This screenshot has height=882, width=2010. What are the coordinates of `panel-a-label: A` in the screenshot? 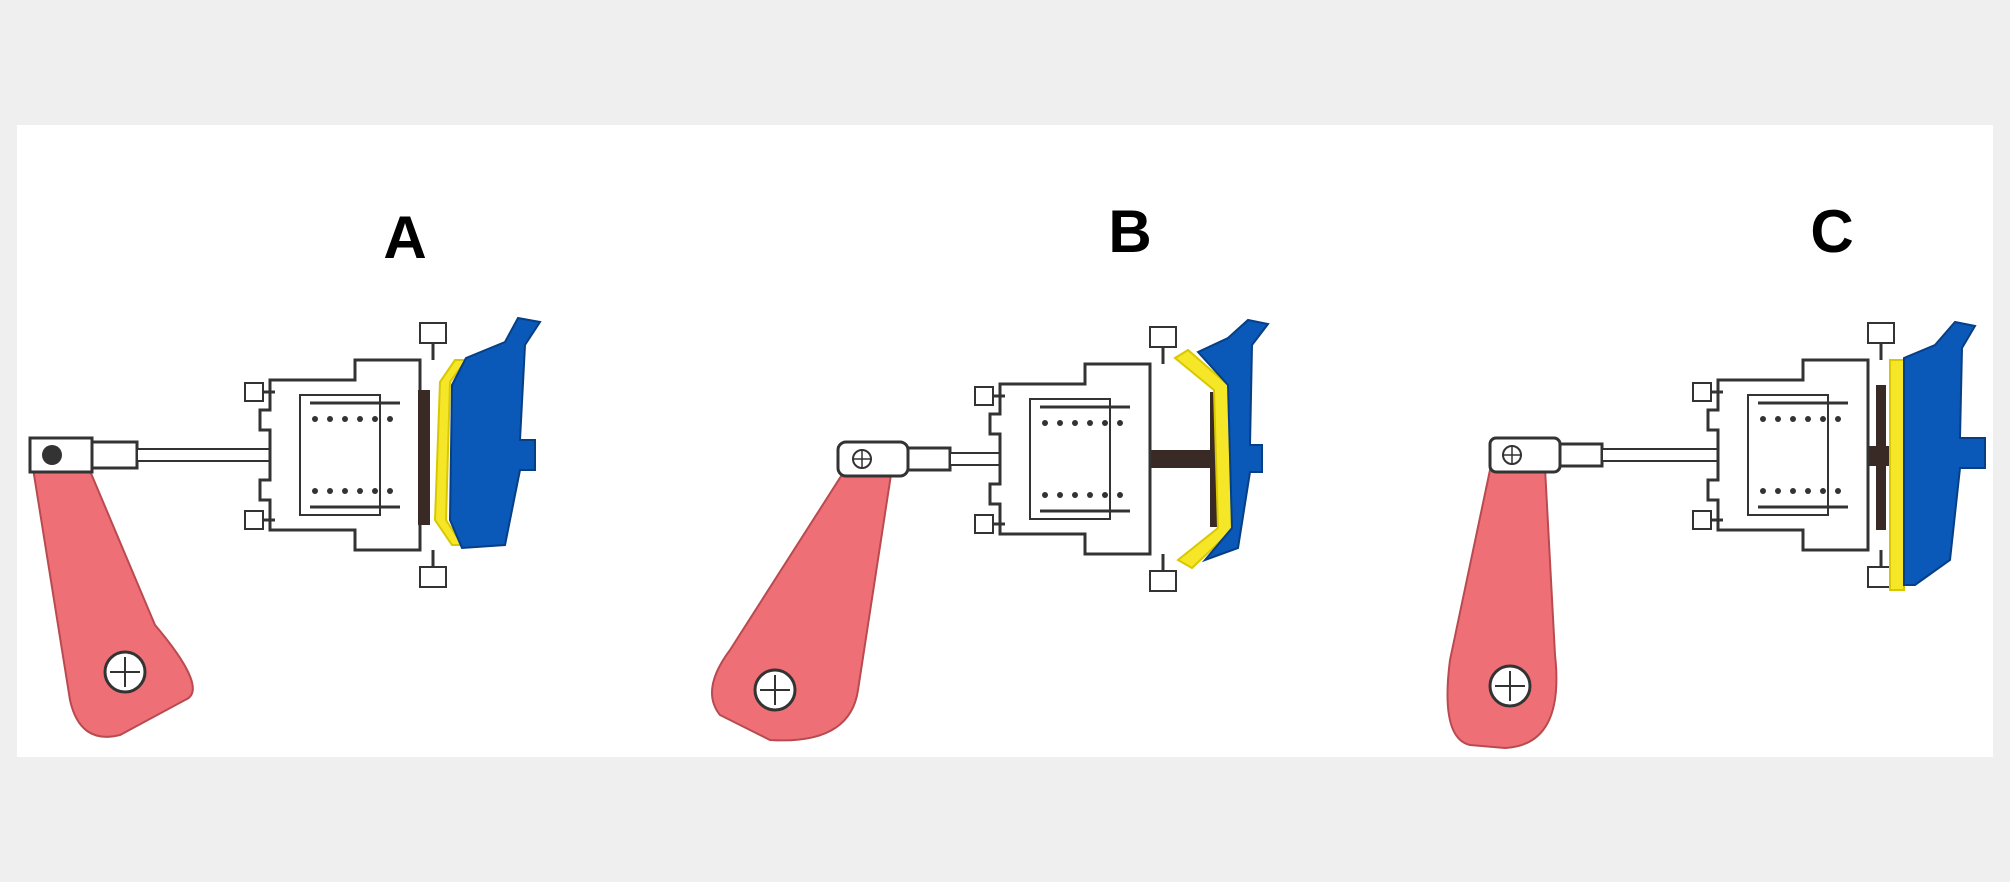 It's located at (404, 237).